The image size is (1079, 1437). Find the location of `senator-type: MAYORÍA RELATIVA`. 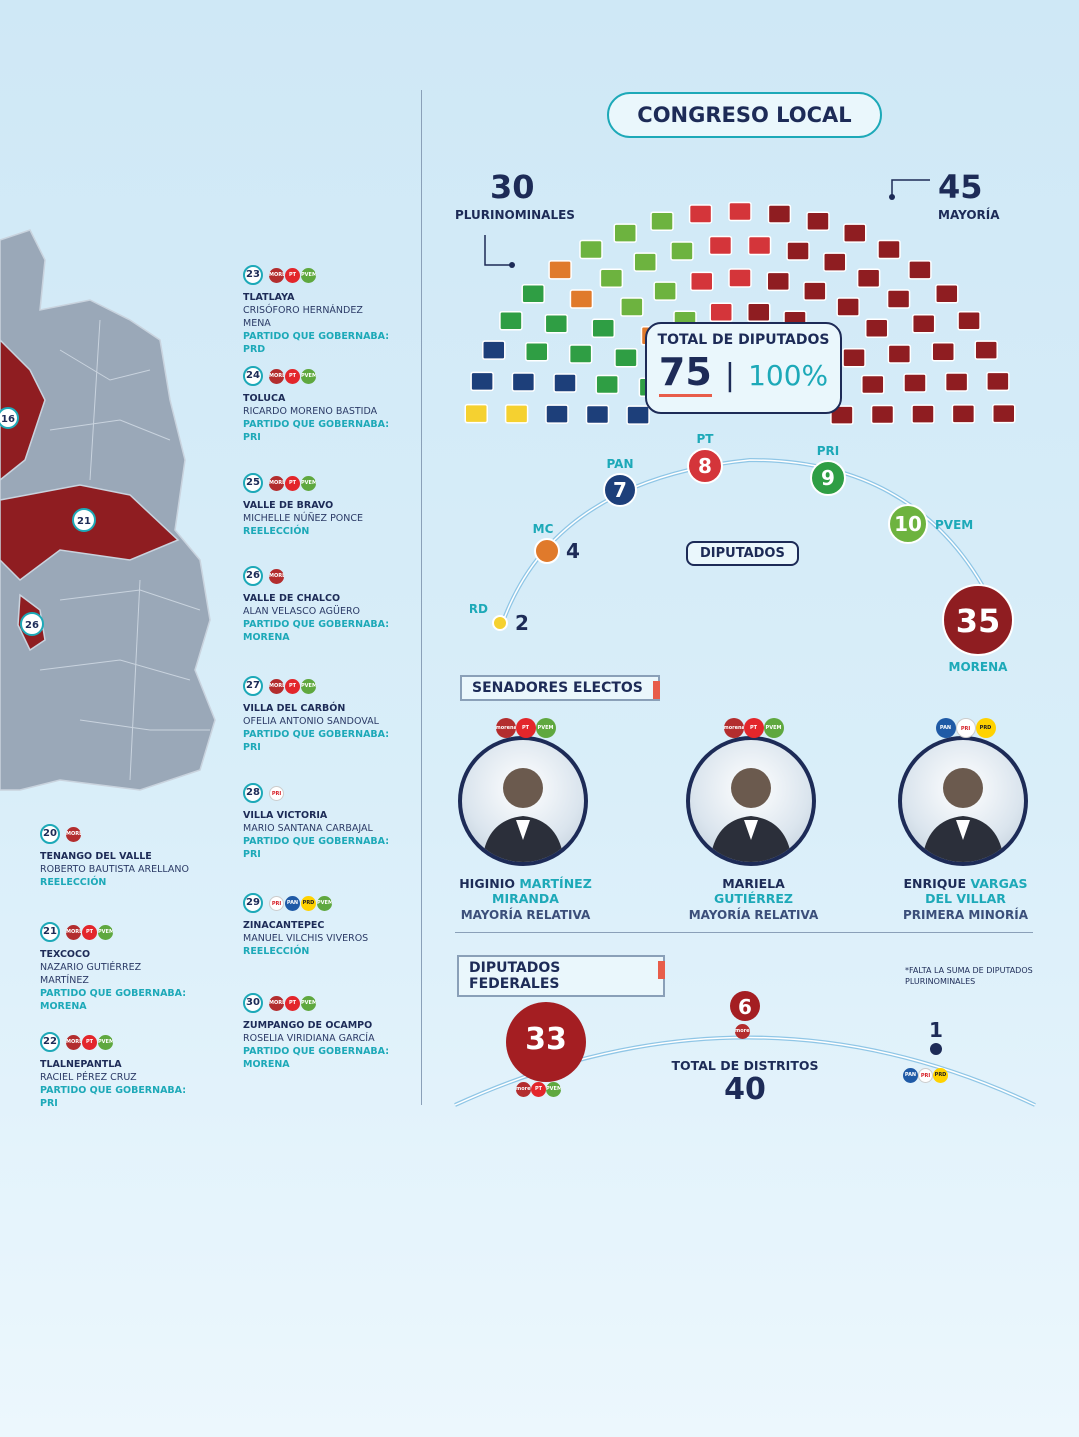

senator-type: MAYORÍA RELATIVA is located at coordinates (525, 915).